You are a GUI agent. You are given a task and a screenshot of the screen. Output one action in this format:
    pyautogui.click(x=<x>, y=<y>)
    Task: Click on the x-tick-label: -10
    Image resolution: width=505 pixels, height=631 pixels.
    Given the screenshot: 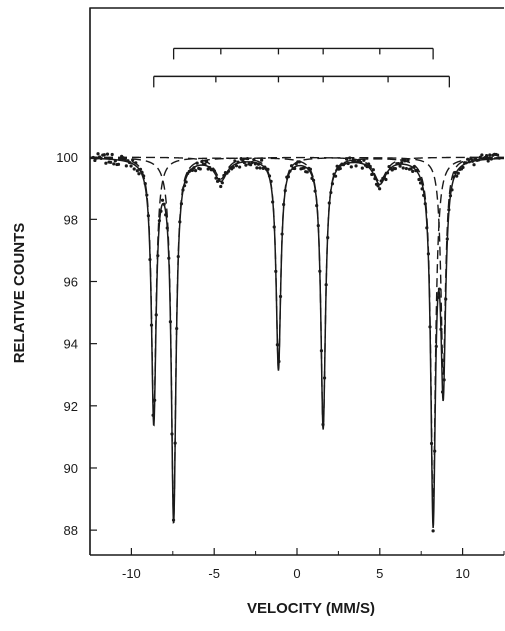 What is the action you would take?
    pyautogui.click(x=131, y=573)
    